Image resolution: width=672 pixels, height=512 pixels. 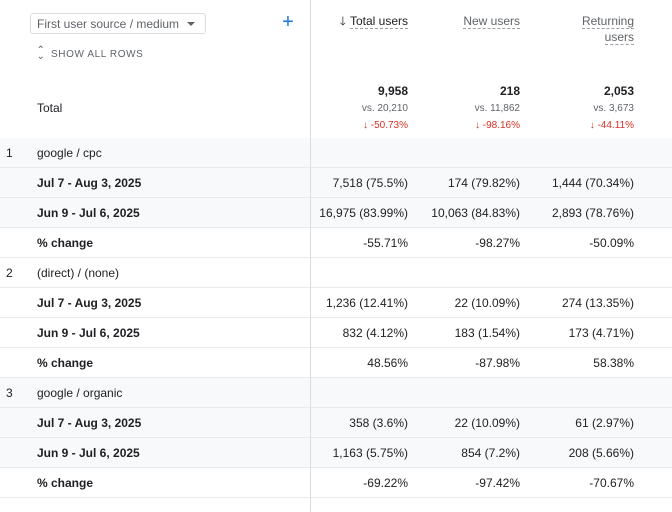 I want to click on dimension-select: First user source / medium, so click(x=118, y=23).